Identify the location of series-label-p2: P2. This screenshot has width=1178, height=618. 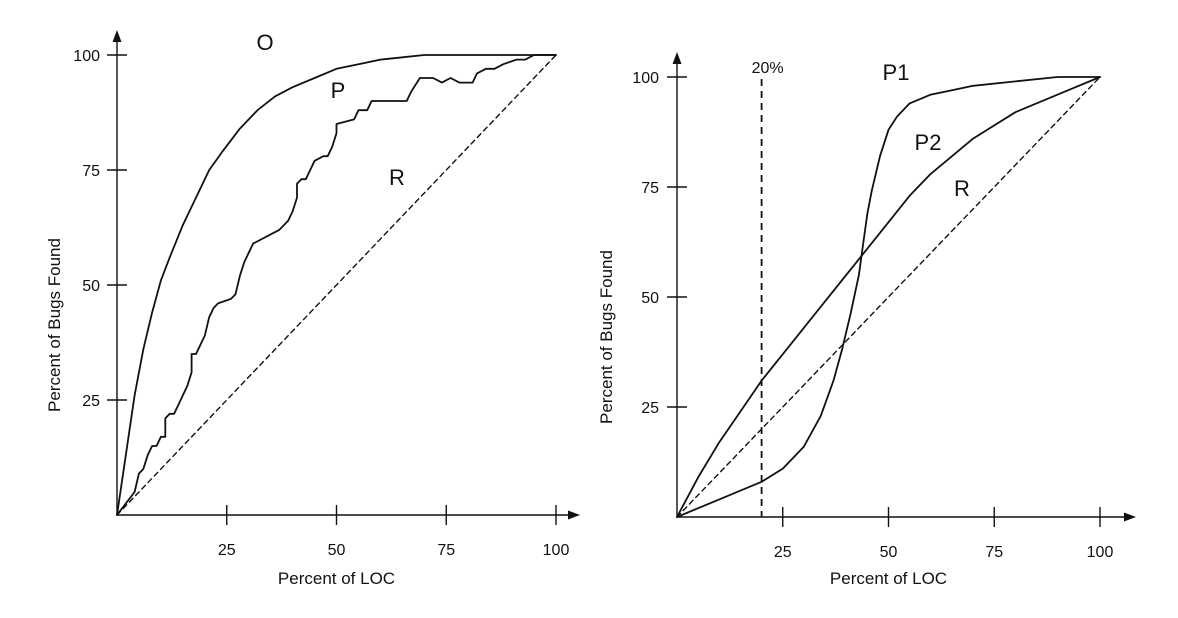
(928, 142).